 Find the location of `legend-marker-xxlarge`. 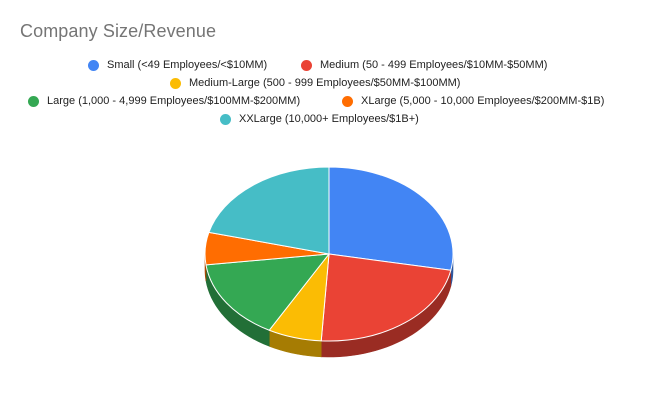

legend-marker-xxlarge is located at coordinates (225, 119).